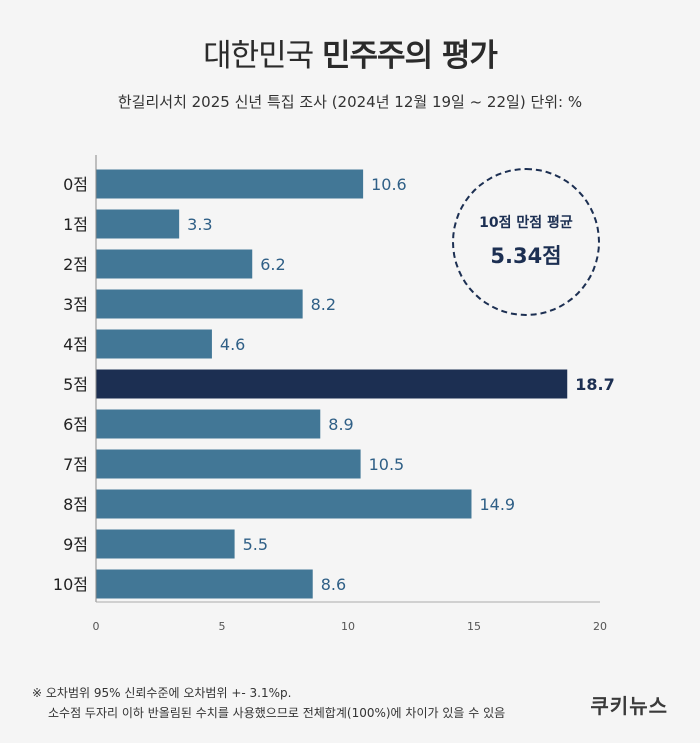 This screenshot has height=743, width=700. Describe the element at coordinates (75, 424) in the screenshot. I see `category-label-6: 6점` at that location.